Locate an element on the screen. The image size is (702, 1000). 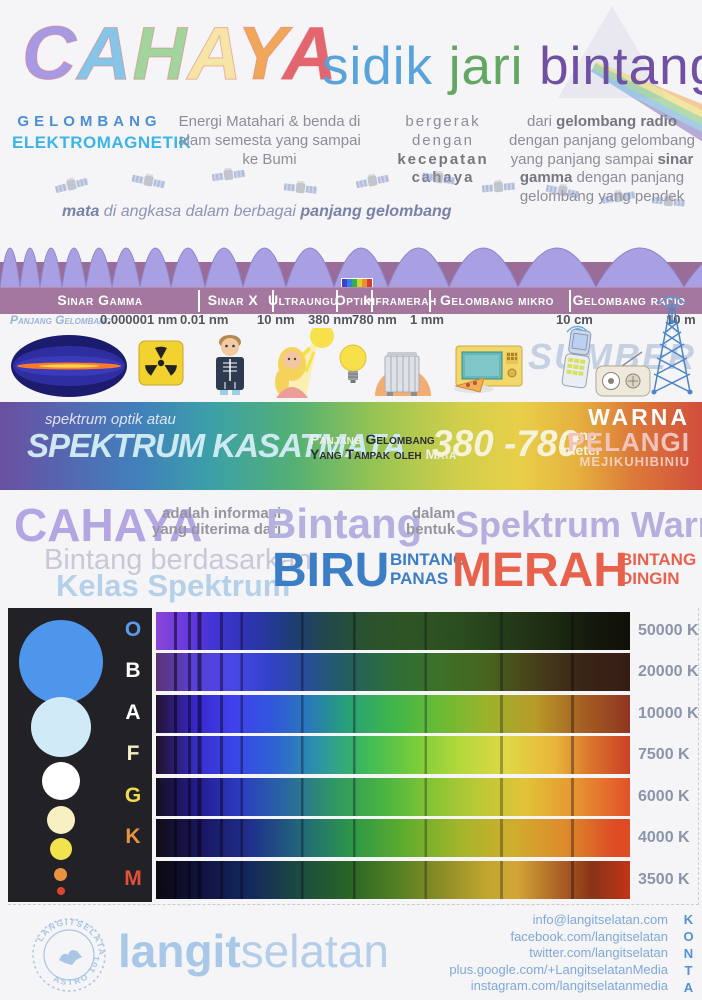
band-label-gamma: Sinar Gamma is located at coordinates (100, 300).